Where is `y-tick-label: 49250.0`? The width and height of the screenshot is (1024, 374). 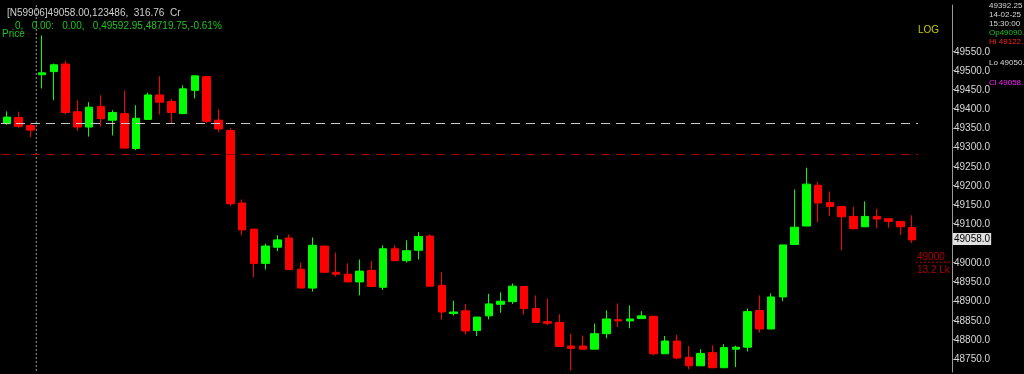 y-tick-label: 49250.0 is located at coordinates (972, 166).